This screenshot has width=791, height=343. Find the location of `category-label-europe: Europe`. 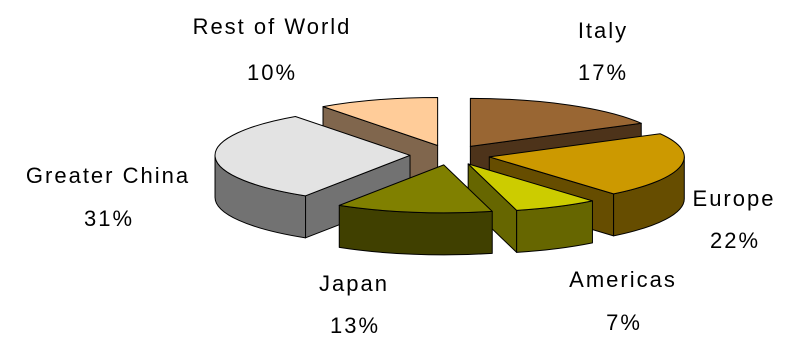

category-label-europe: Europe is located at coordinates (734, 198).